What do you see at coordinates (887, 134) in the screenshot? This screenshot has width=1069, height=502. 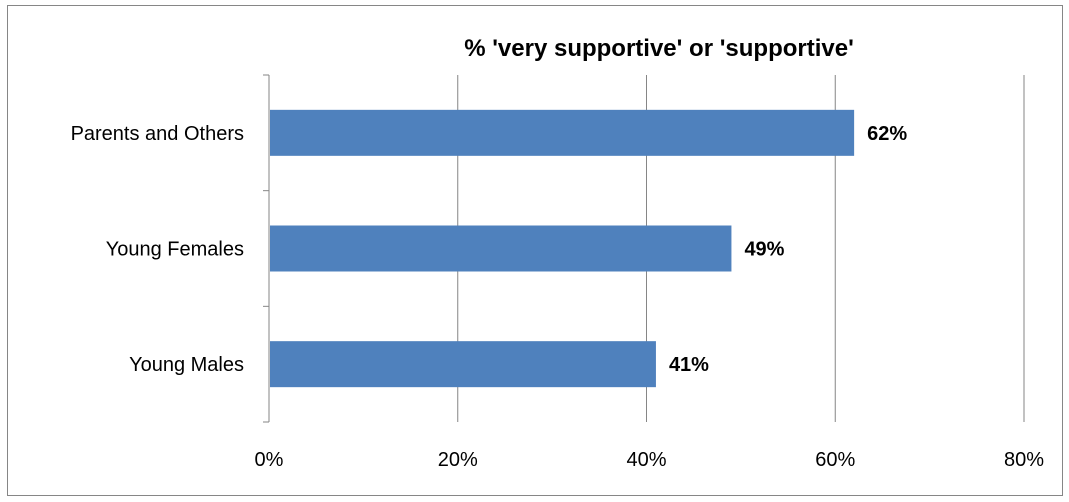 I see `data-label: 62%` at bounding box center [887, 134].